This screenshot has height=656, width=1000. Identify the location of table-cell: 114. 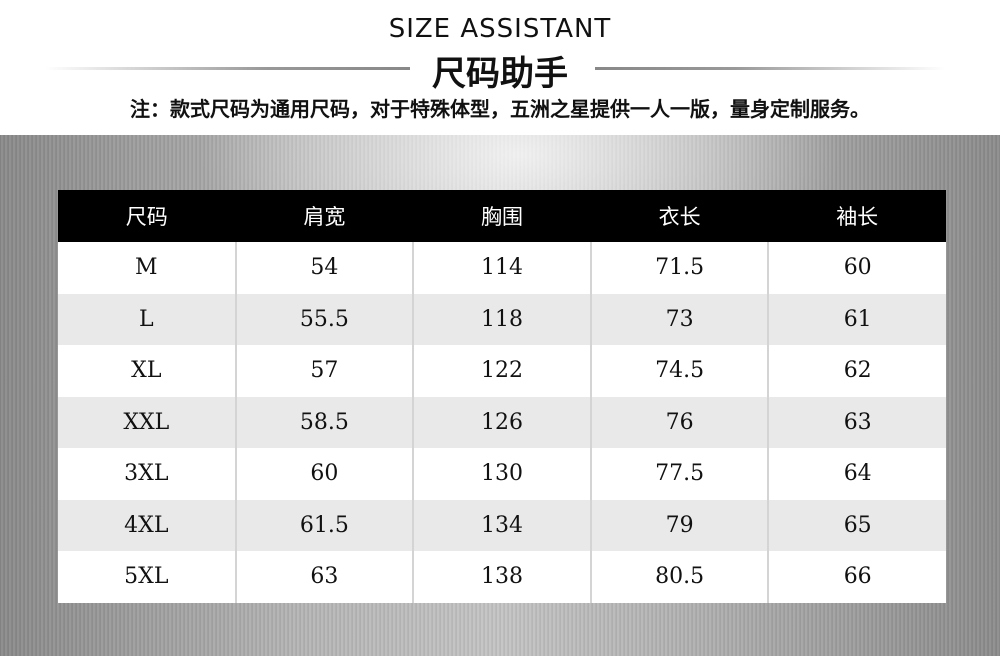
(501, 268).